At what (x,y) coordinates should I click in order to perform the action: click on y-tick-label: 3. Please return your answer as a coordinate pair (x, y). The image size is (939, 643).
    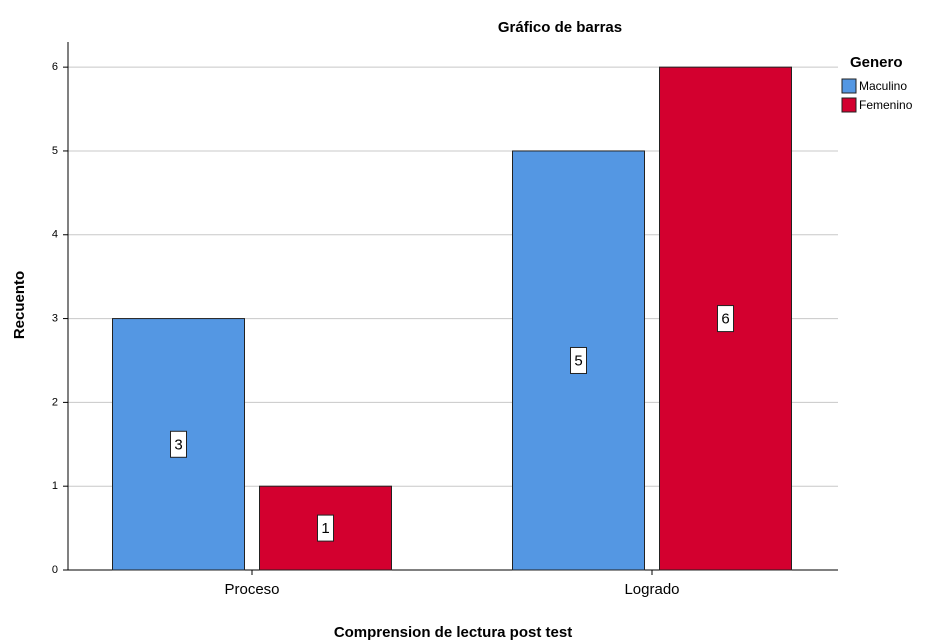
    Looking at the image, I should click on (55, 318).